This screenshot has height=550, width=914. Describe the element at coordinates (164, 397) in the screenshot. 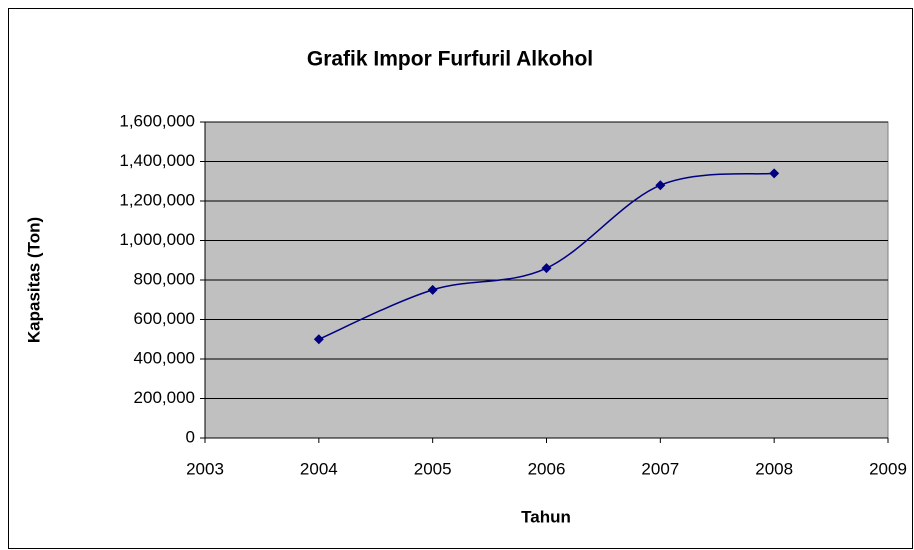

I see `y-tick-label: 200,000` at that location.